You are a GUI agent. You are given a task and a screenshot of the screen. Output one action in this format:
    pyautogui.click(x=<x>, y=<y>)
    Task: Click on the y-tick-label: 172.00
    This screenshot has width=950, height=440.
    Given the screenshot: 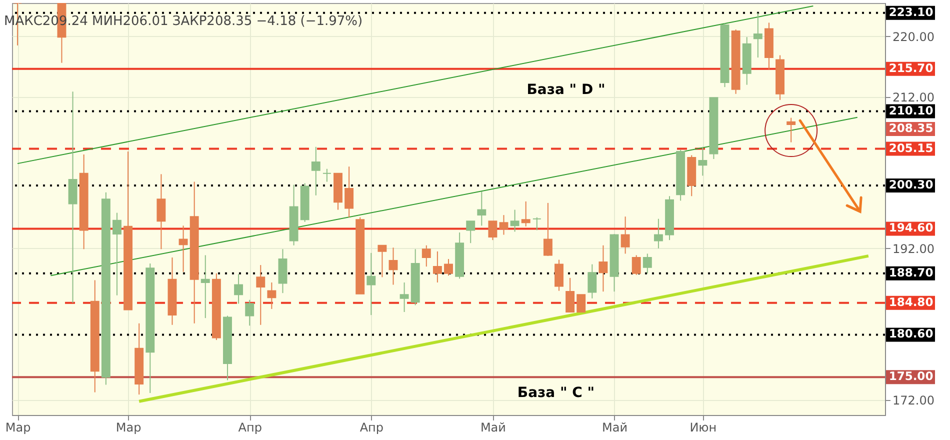 What is the action you would take?
    pyautogui.click(x=913, y=400)
    